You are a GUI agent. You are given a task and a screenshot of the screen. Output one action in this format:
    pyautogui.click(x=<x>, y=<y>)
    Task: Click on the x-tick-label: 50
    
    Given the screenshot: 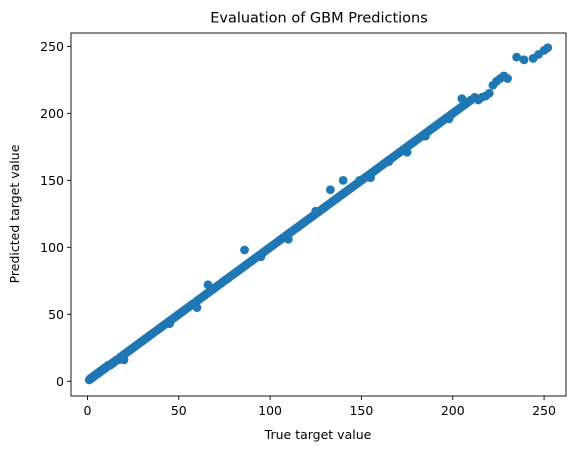 What is the action you would take?
    pyautogui.click(x=179, y=410)
    